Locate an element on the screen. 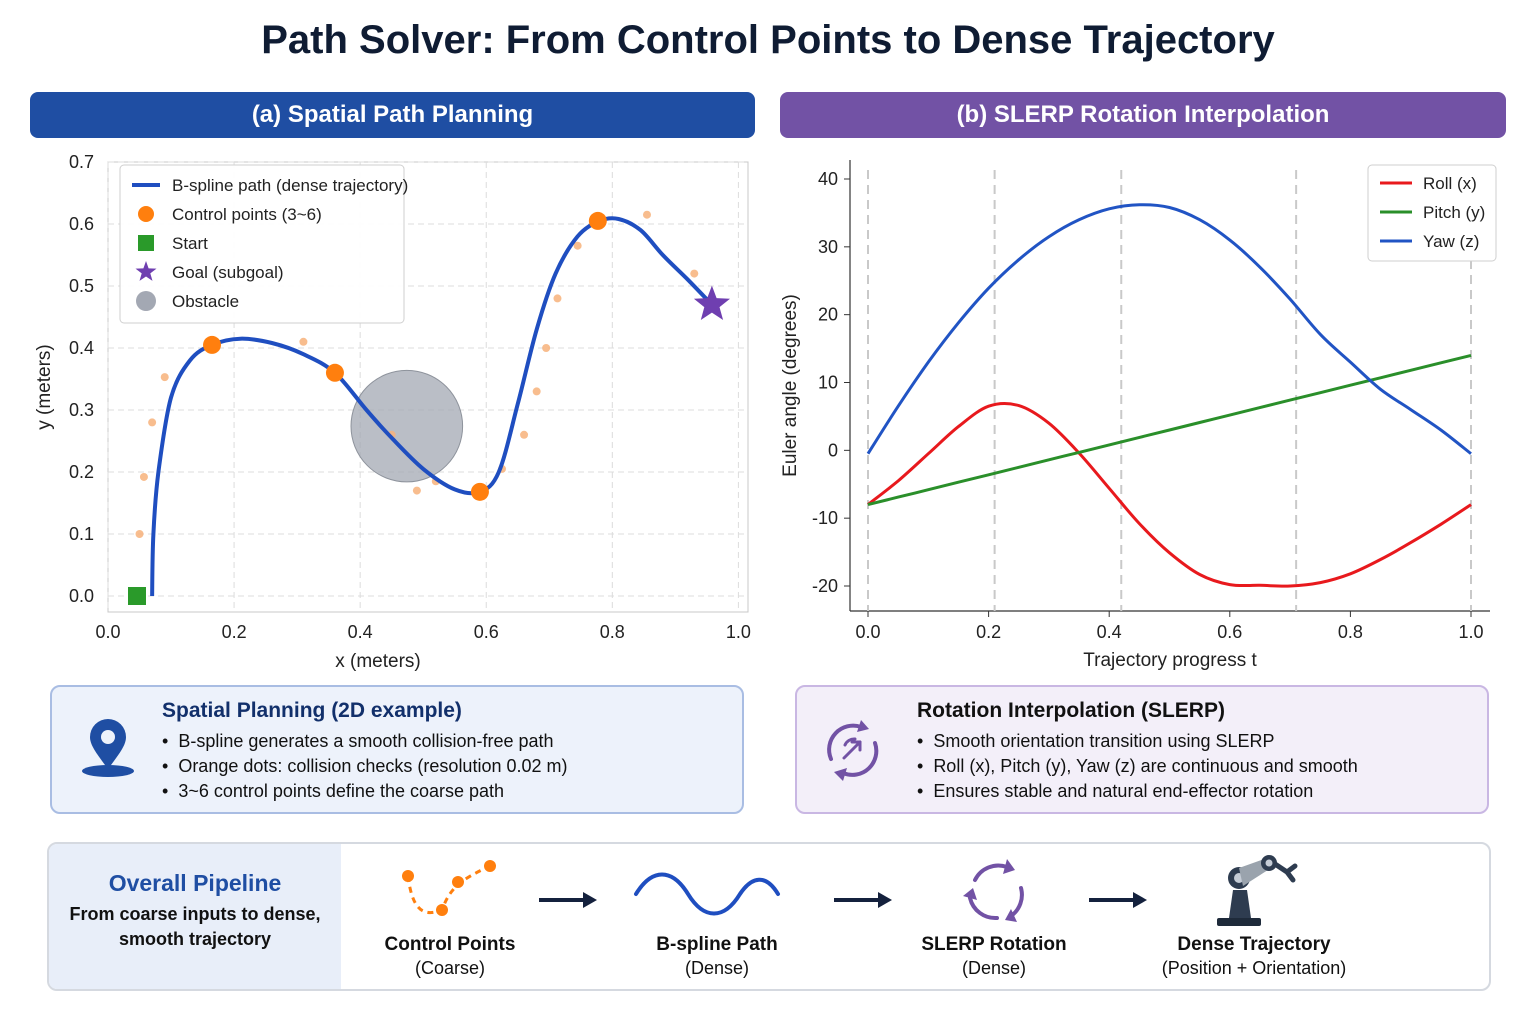 This screenshot has height=1024, width=1536. panel-b-header: (b) SLERP Rotation Interpolation is located at coordinates (1143, 115).